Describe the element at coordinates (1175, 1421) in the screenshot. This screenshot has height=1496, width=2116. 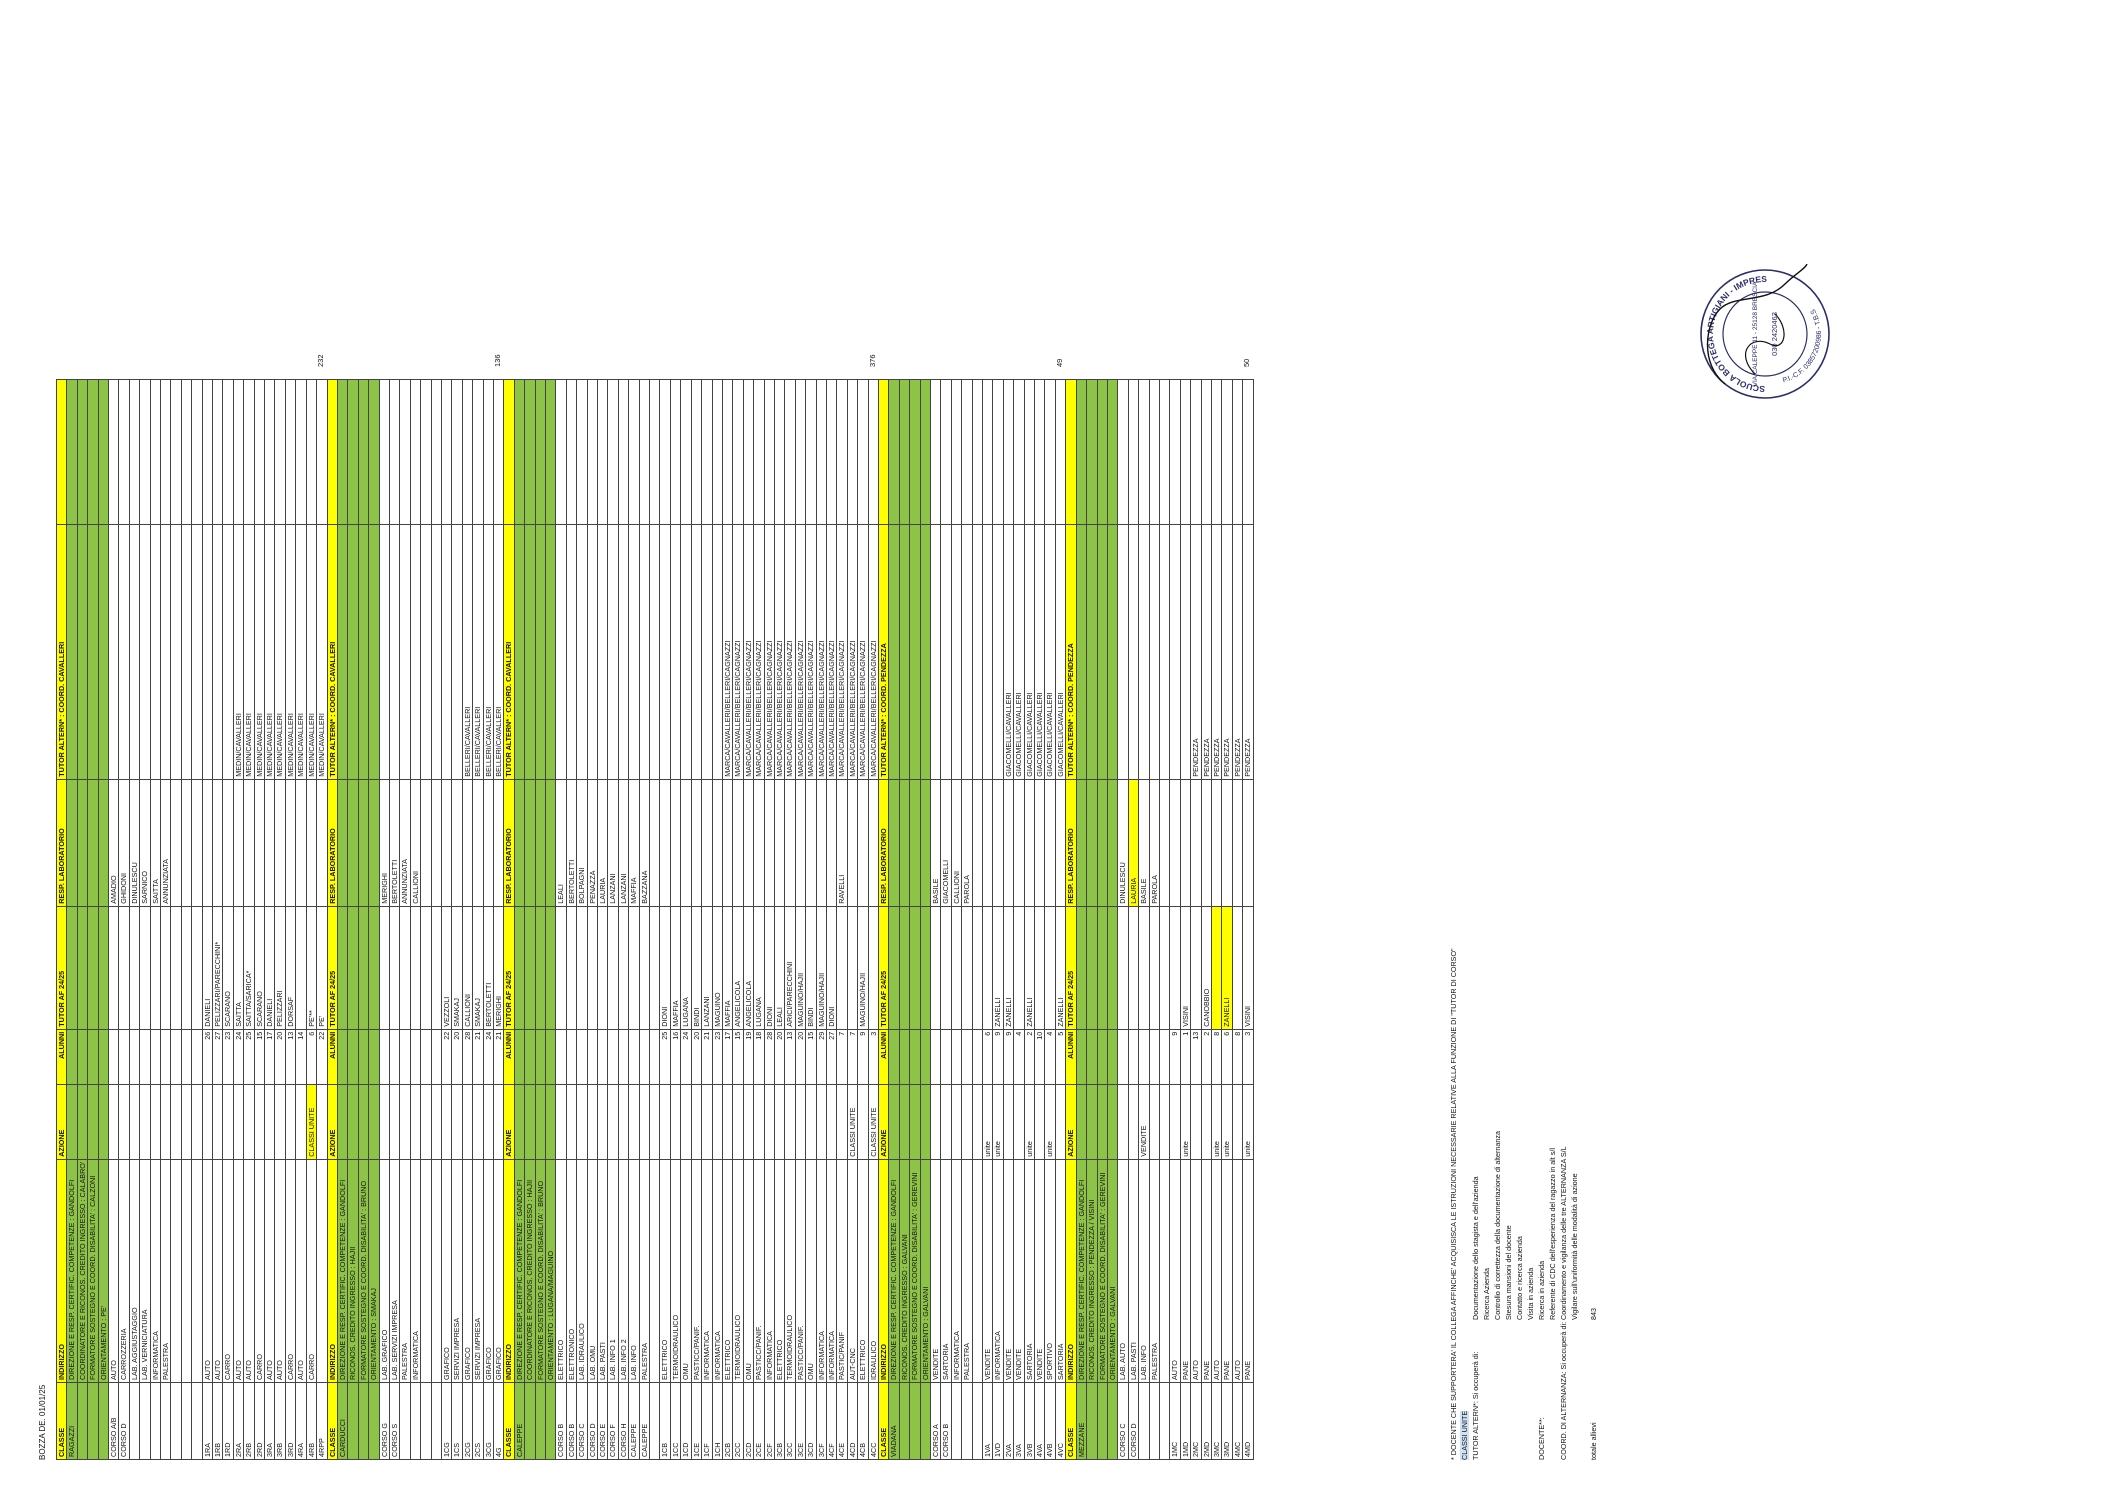
I see `table-cell: 1MC` at that location.